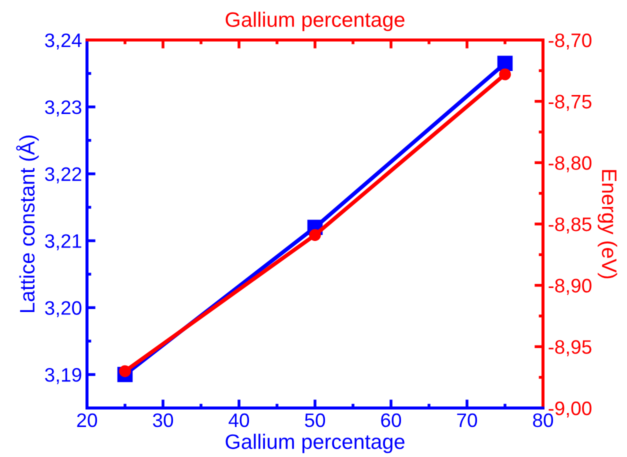 The height and width of the screenshot is (457, 627). What do you see at coordinates (63, 41) in the screenshot?
I see `y-tick-label: 3,24` at bounding box center [63, 41].